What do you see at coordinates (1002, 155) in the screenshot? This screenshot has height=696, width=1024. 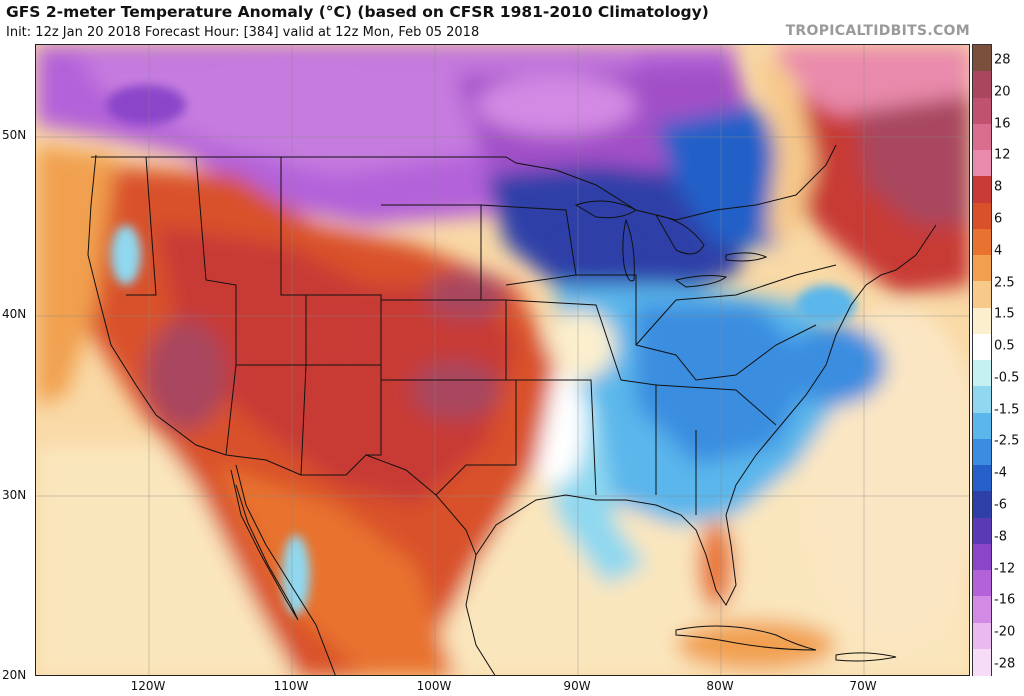 I see `colorbar-label: 12` at bounding box center [1002, 155].